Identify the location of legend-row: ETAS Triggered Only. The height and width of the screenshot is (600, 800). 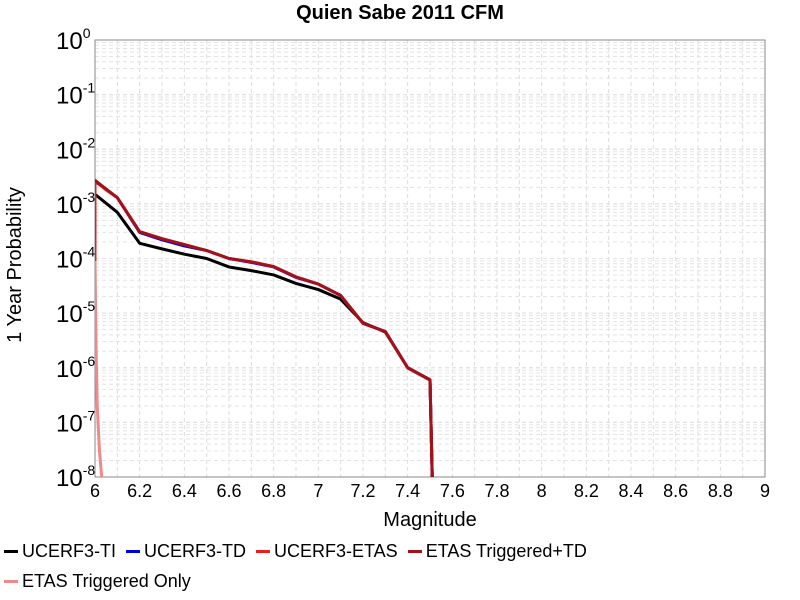
(400, 581).